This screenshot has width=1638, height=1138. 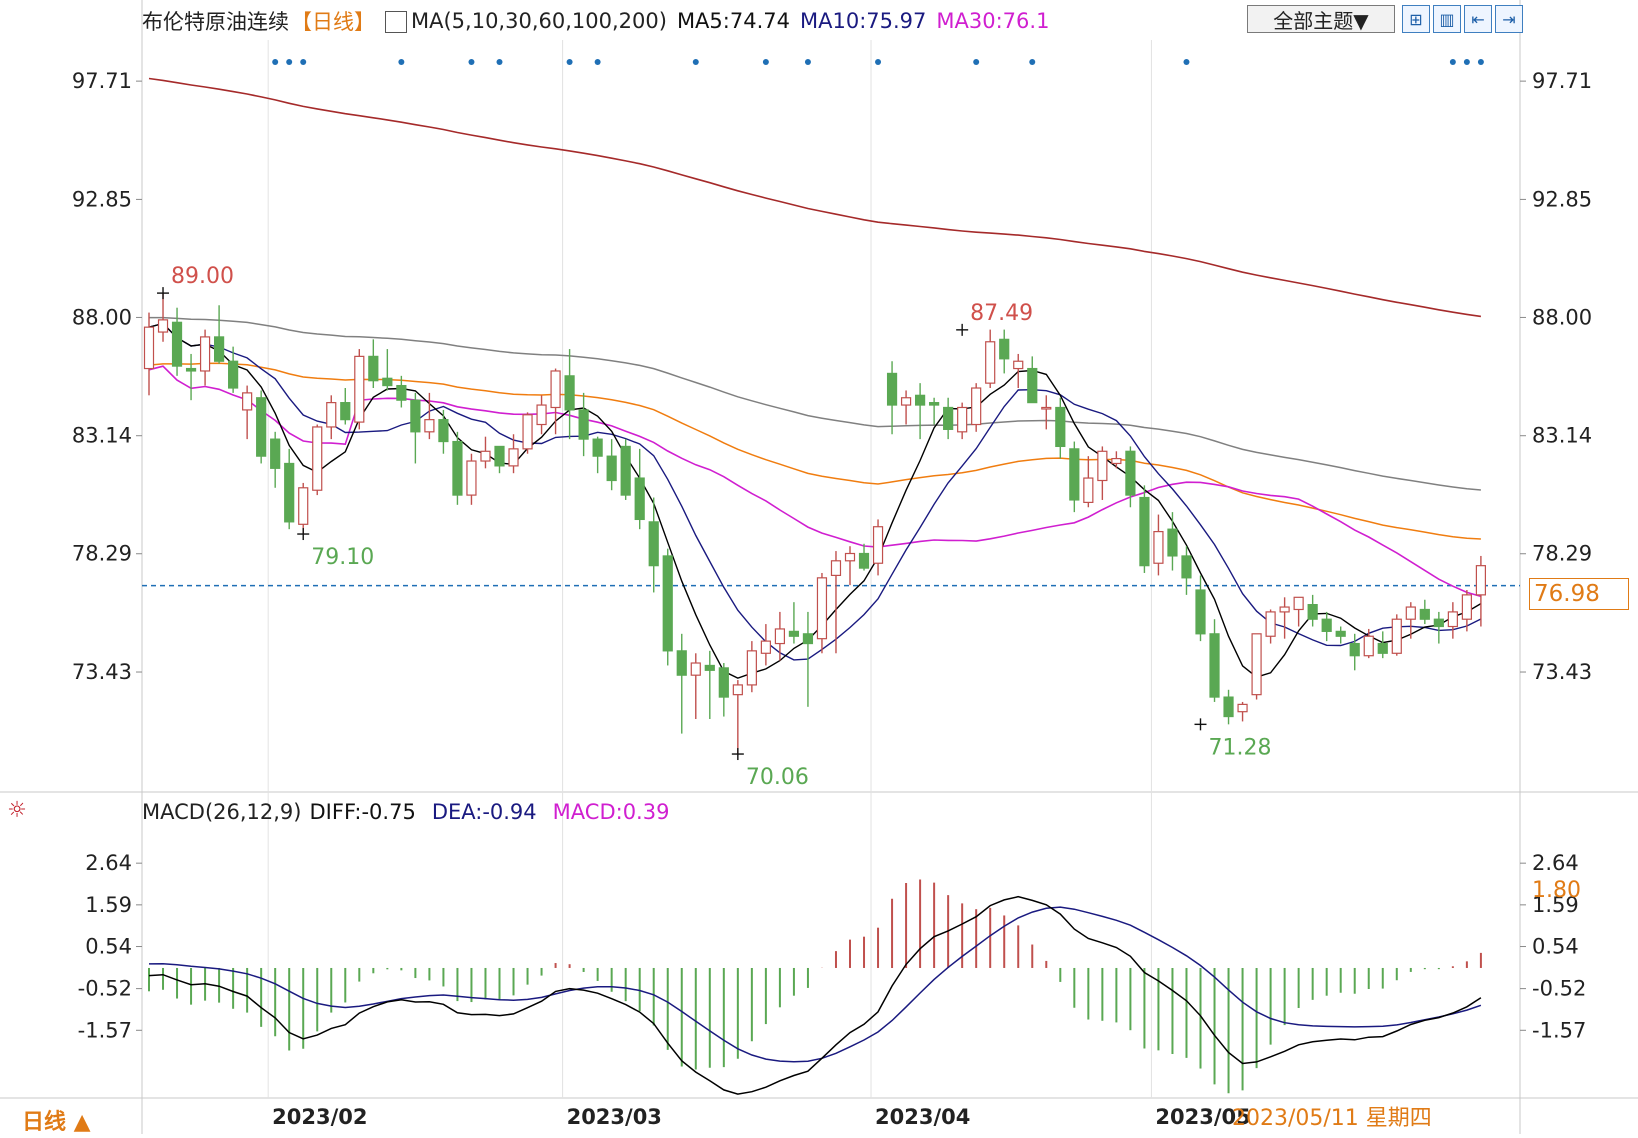 I want to click on y-tick-label-right: 88.00, so click(x=1562, y=317).